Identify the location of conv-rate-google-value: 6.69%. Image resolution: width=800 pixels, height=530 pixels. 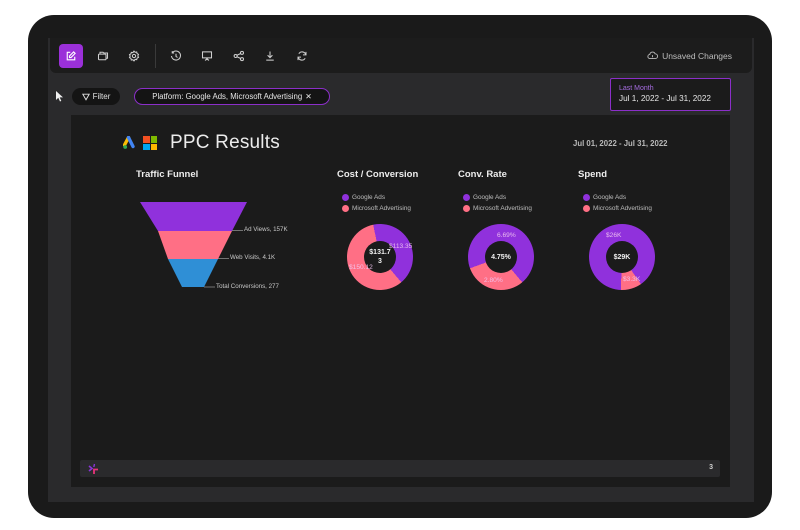
(506, 235).